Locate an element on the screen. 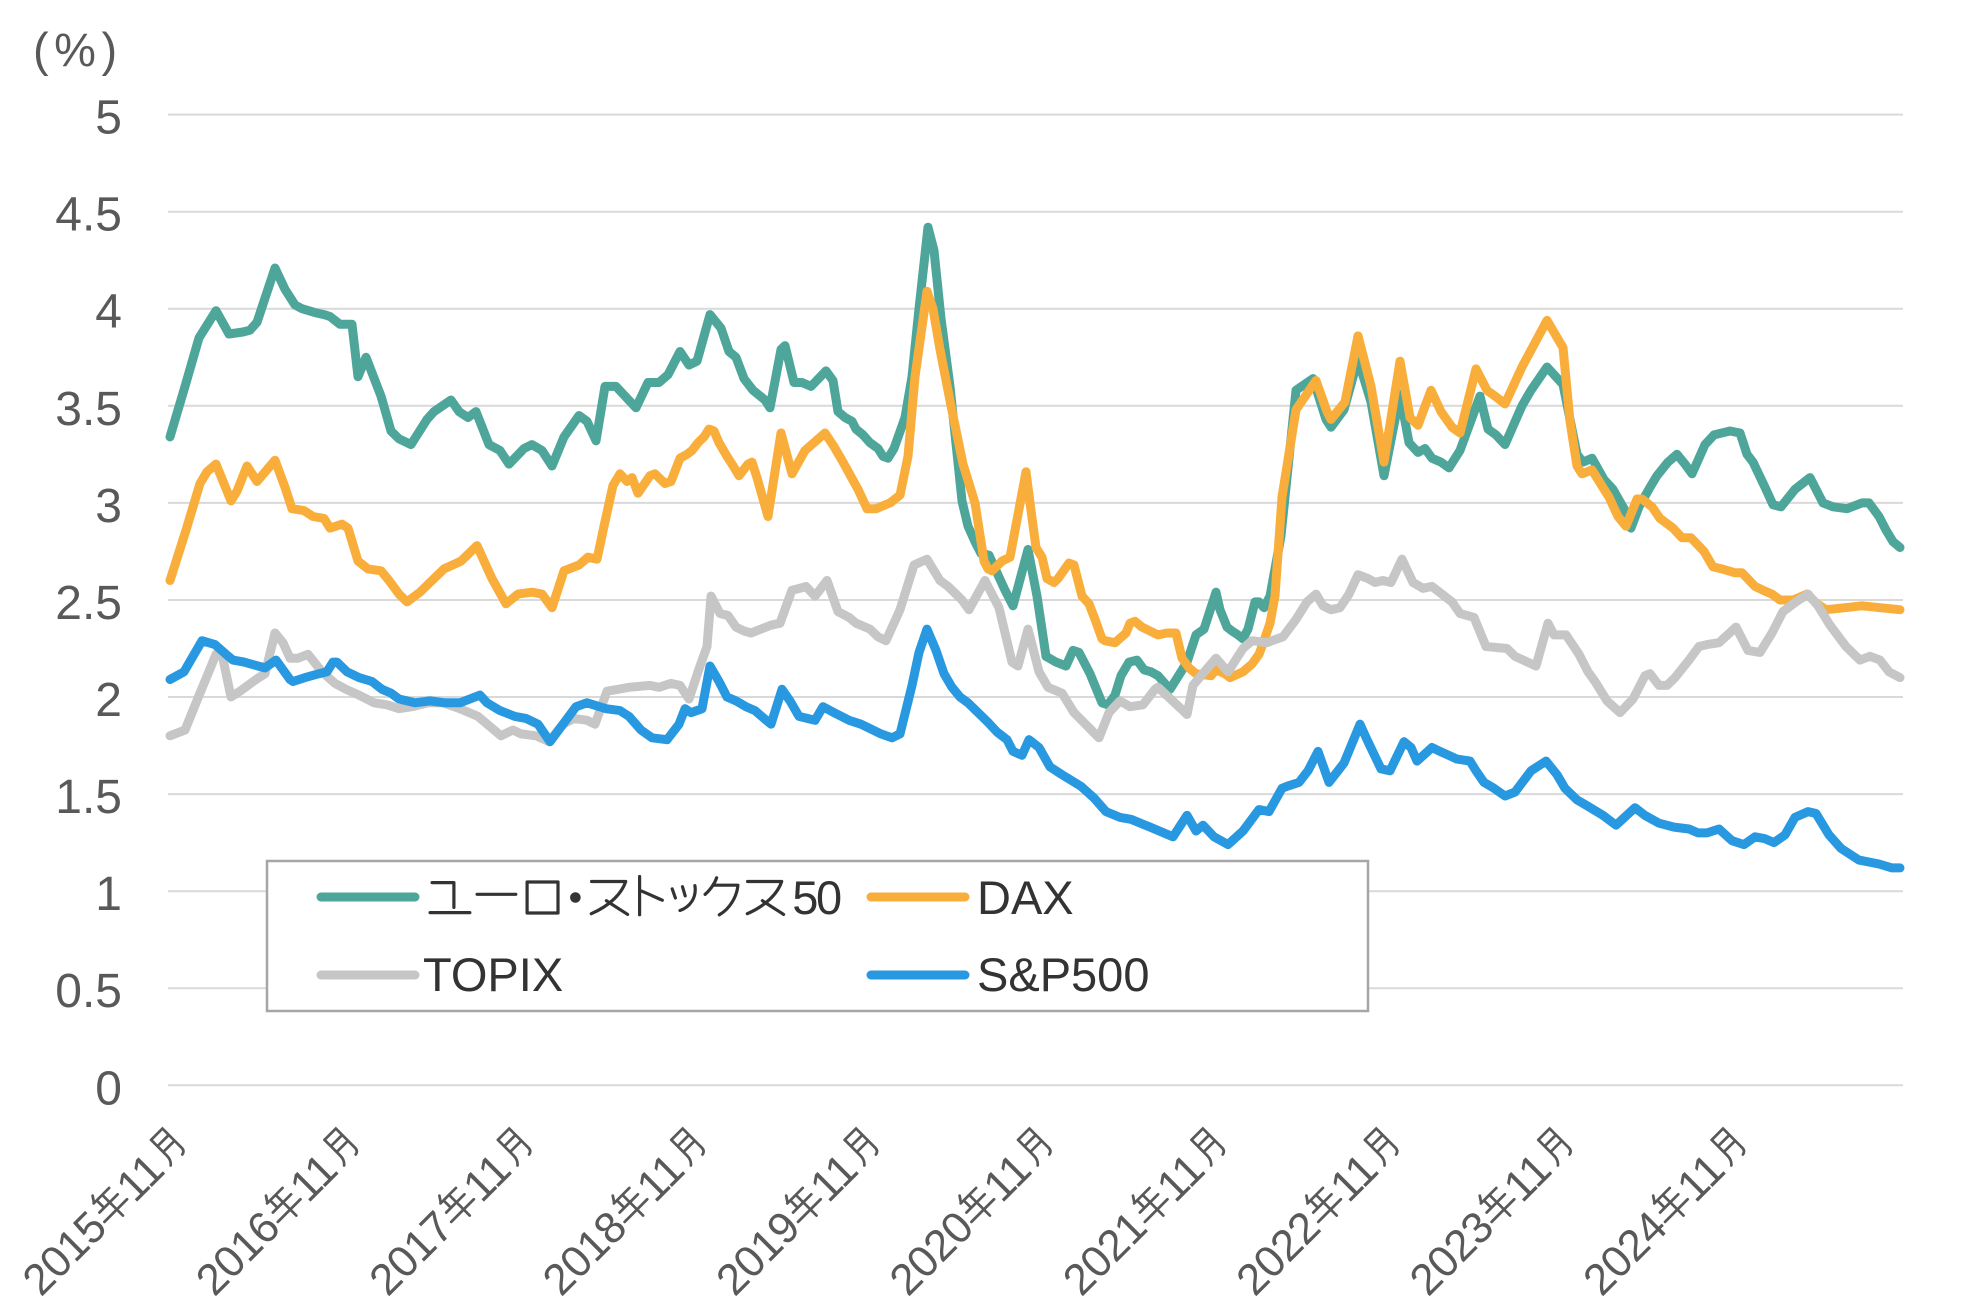  svg-text: 2.5 is located at coordinates (88, 603).